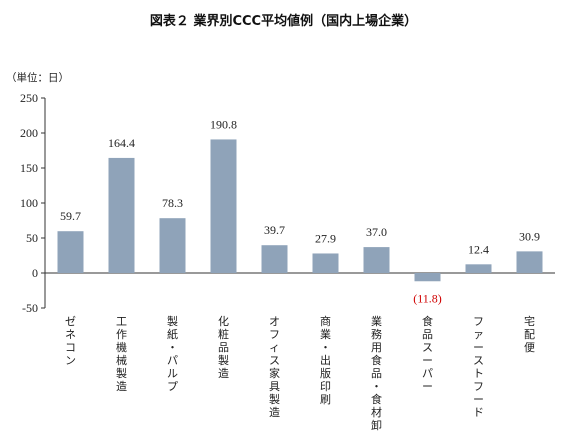  Describe the element at coordinates (32, 238) in the screenshot. I see `y-tick-label: 50` at that location.